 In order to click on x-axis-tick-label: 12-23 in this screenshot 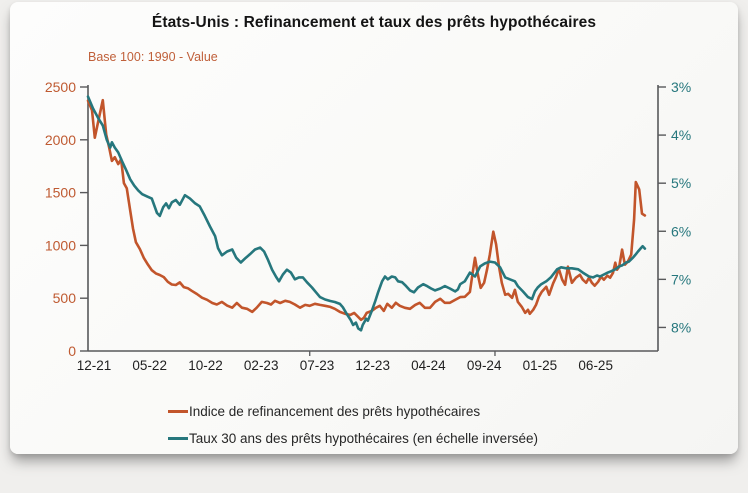, I will do `click(372, 365)`.